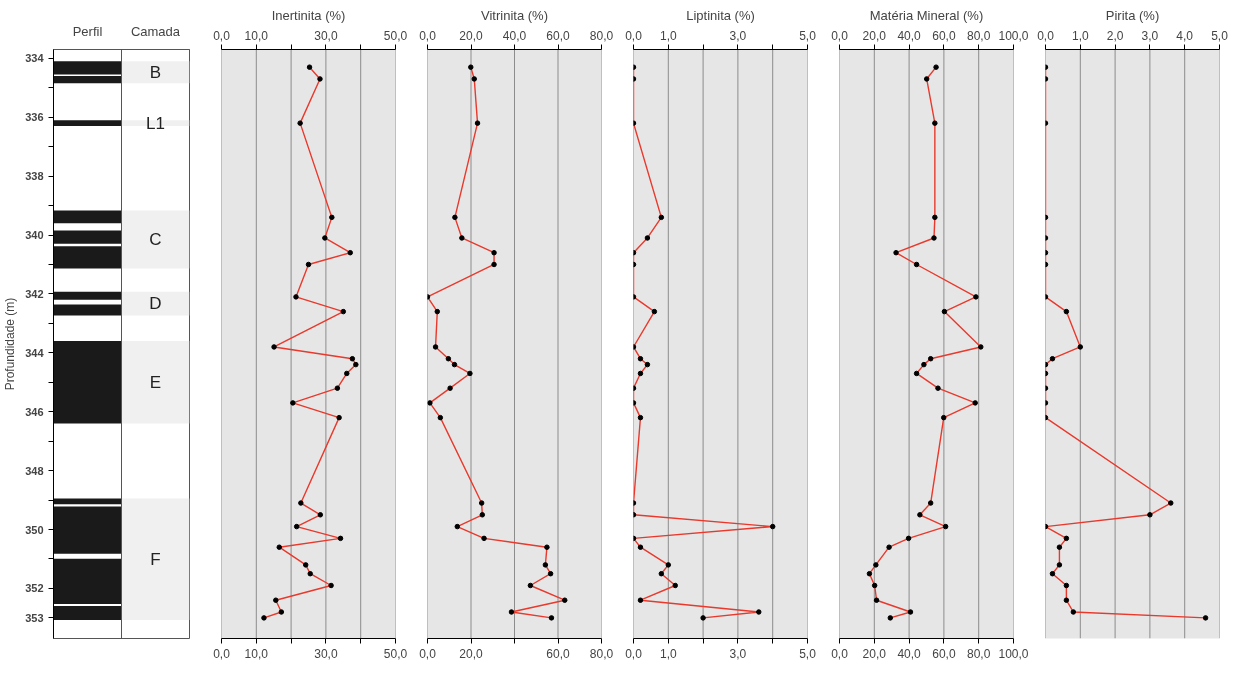  I want to click on x-tick-label: 30,0, so click(326, 35).